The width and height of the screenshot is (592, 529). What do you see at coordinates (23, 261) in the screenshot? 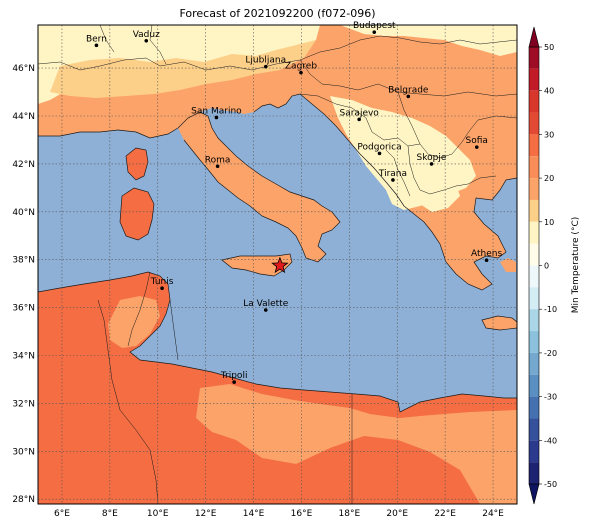
I see `lat-tick-label: 38°N` at bounding box center [23, 261].